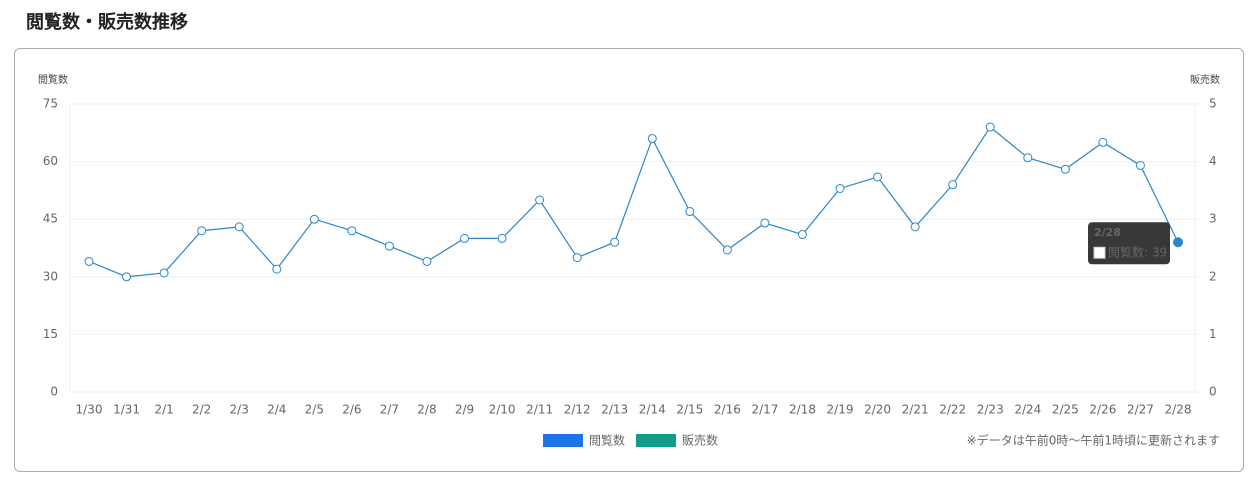 The height and width of the screenshot is (489, 1257). I want to click on x-tick-label: 1/30, so click(89, 410).